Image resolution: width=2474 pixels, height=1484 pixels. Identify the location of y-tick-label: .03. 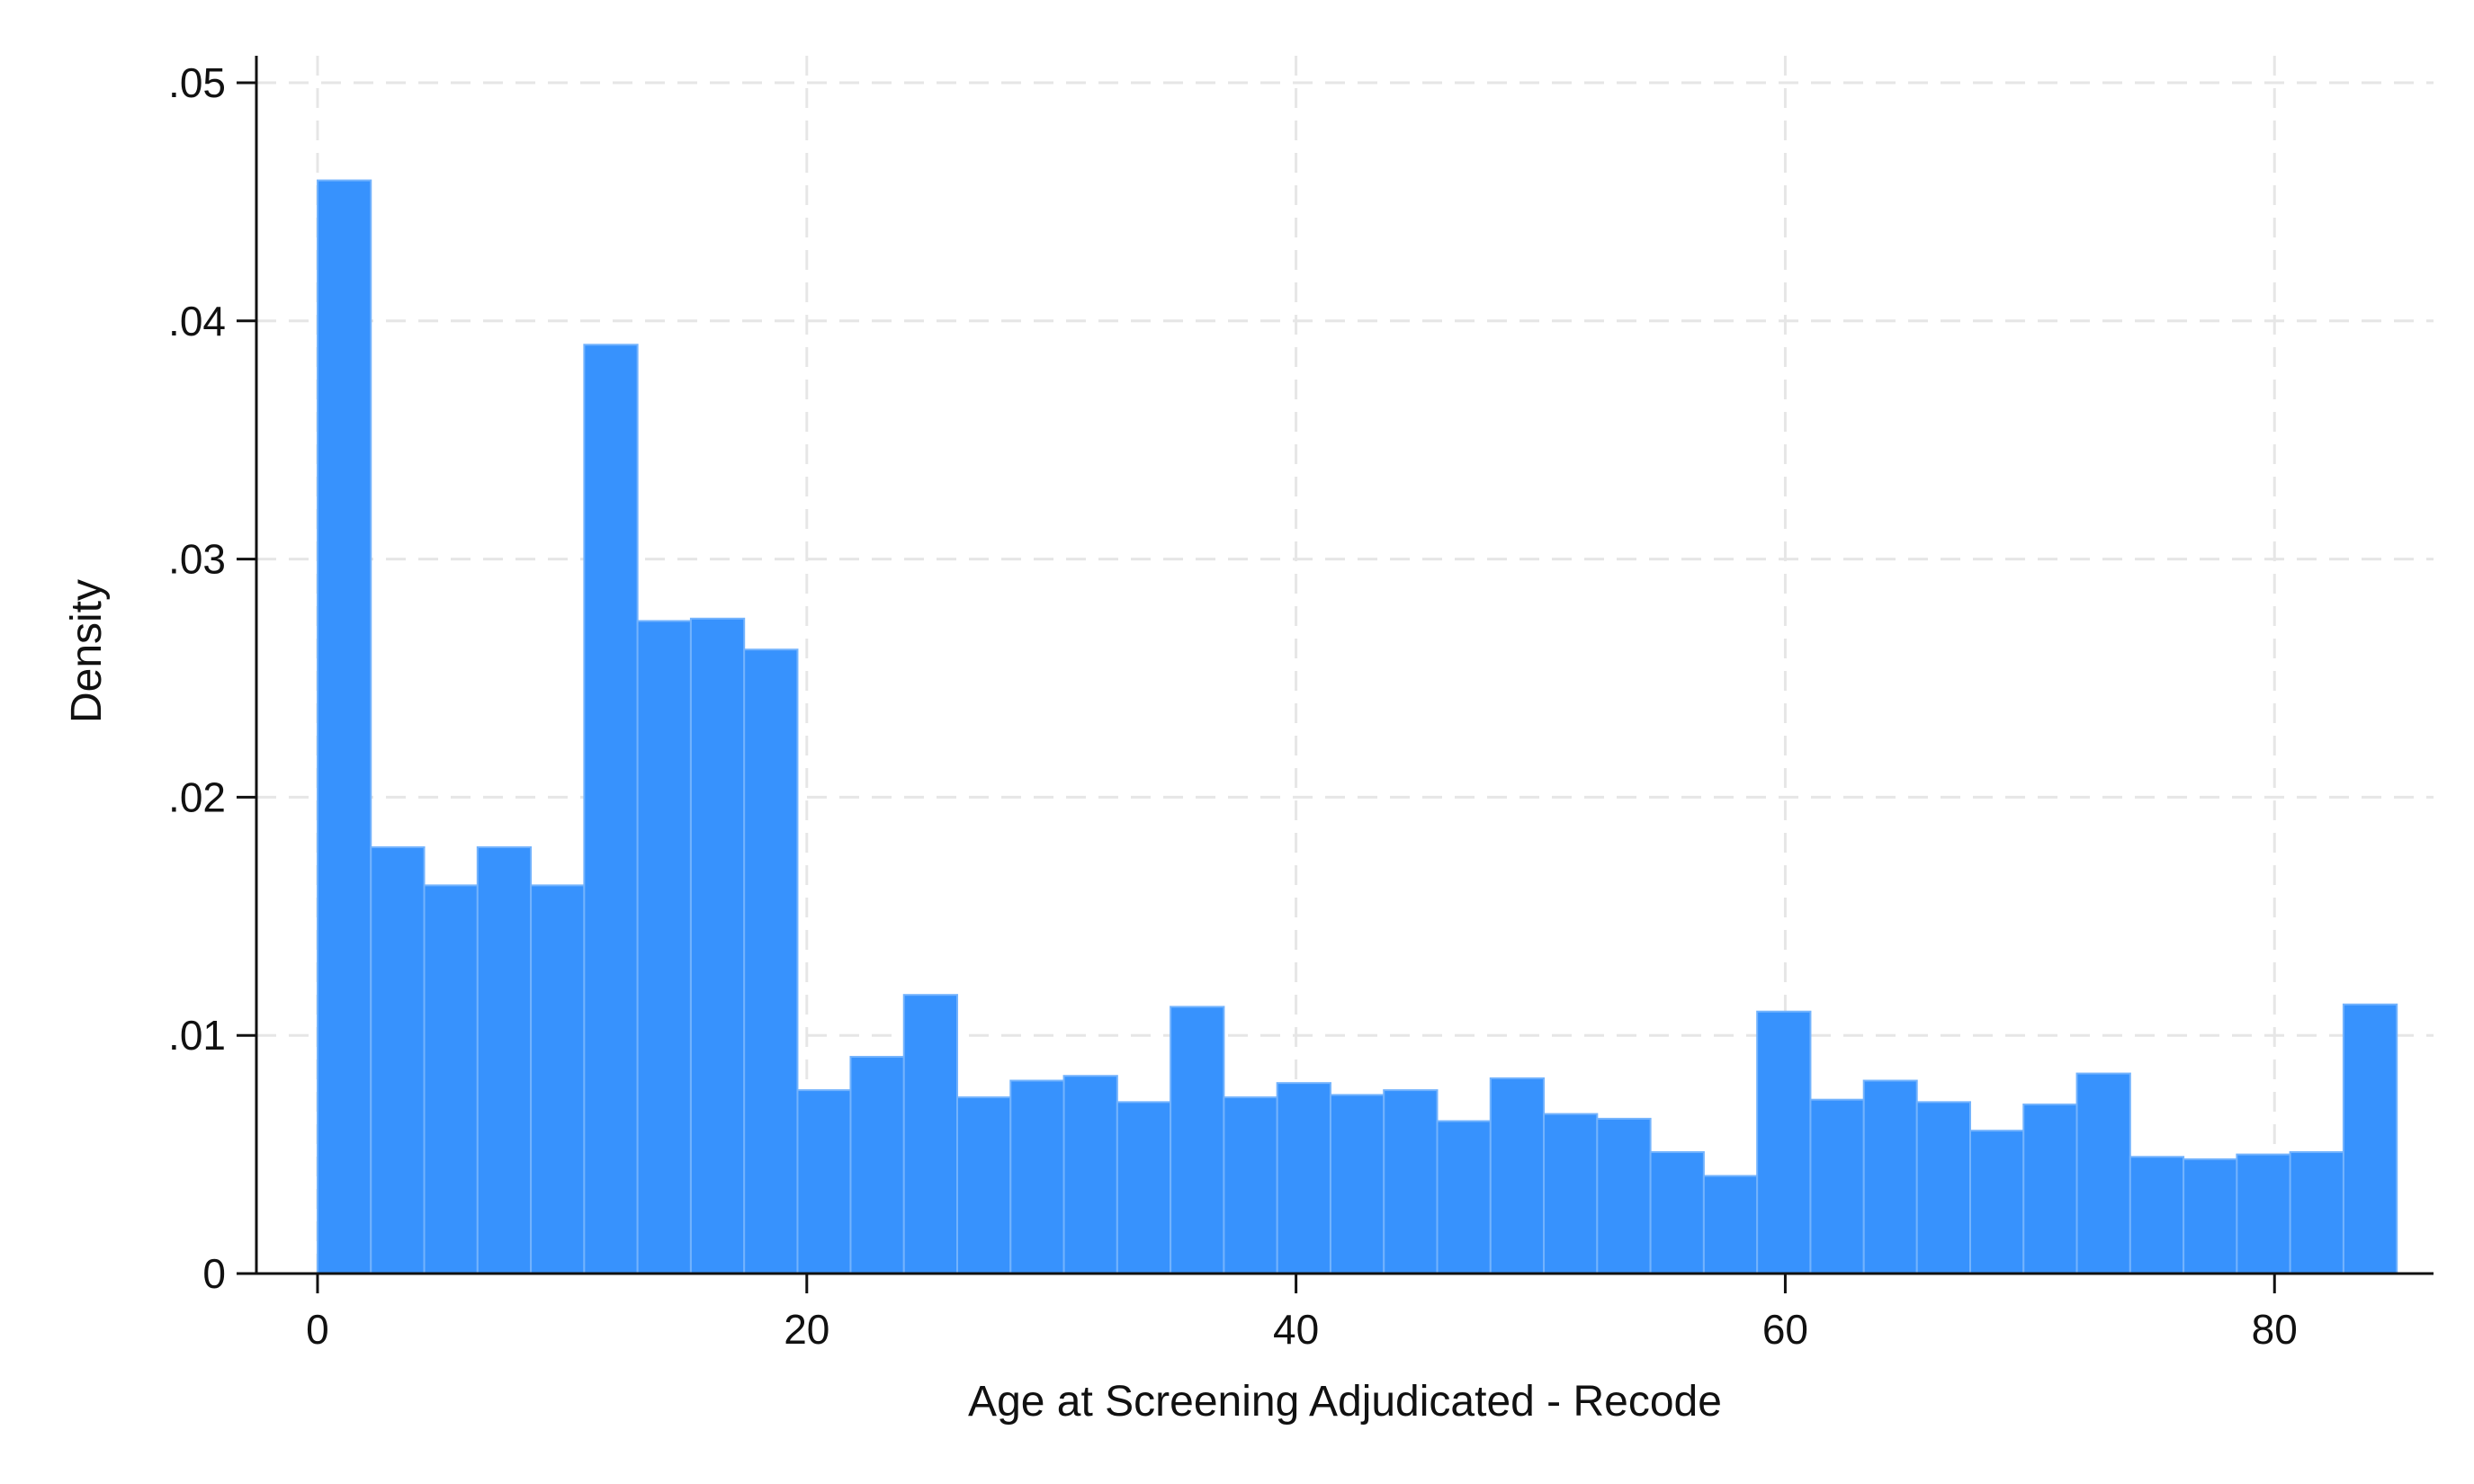
(197, 559).